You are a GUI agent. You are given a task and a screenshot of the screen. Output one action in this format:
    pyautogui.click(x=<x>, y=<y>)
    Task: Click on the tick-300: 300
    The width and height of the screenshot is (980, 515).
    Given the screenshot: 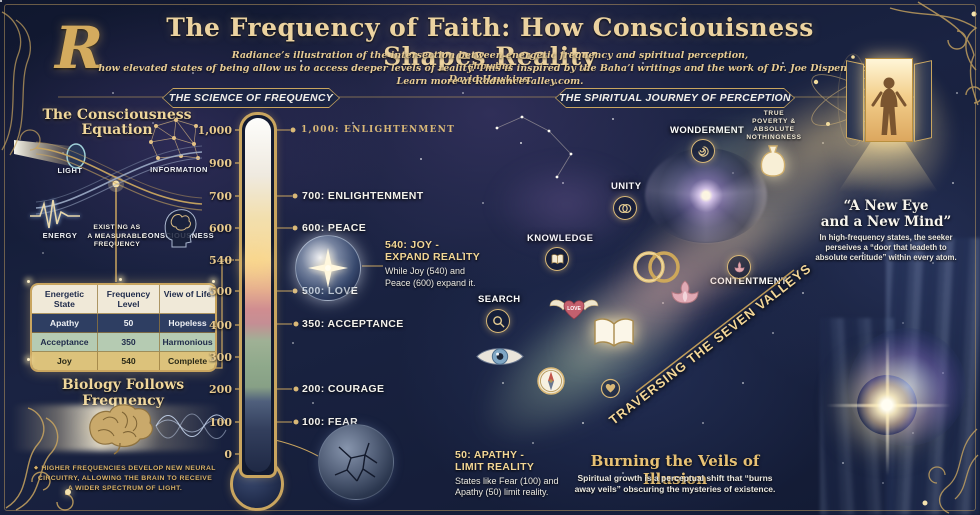 What is the action you would take?
    pyautogui.click(x=220, y=357)
    